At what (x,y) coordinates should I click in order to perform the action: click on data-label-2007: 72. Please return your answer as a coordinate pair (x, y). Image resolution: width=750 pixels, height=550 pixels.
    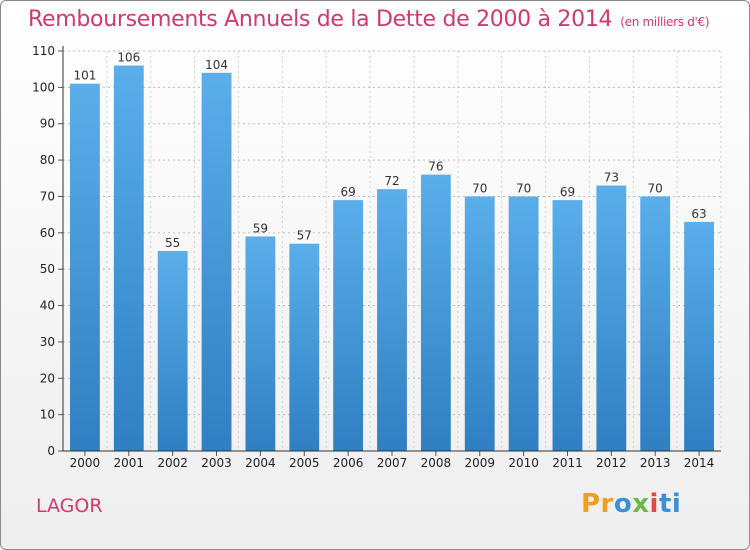
    Looking at the image, I should click on (391, 181).